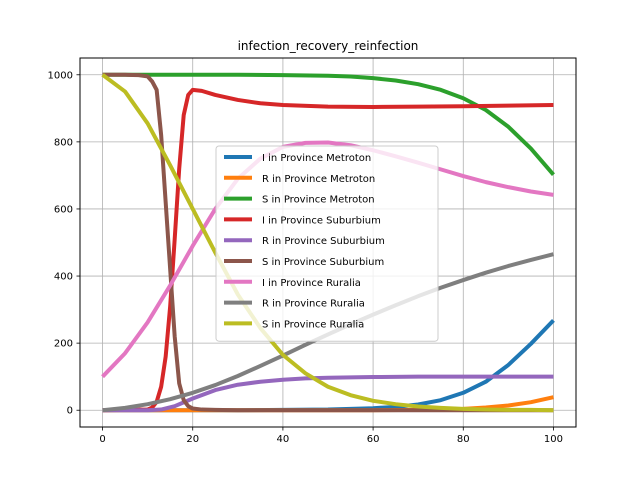 The height and width of the screenshot is (480, 640). I want to click on x-tick-label: 100, so click(553, 439).